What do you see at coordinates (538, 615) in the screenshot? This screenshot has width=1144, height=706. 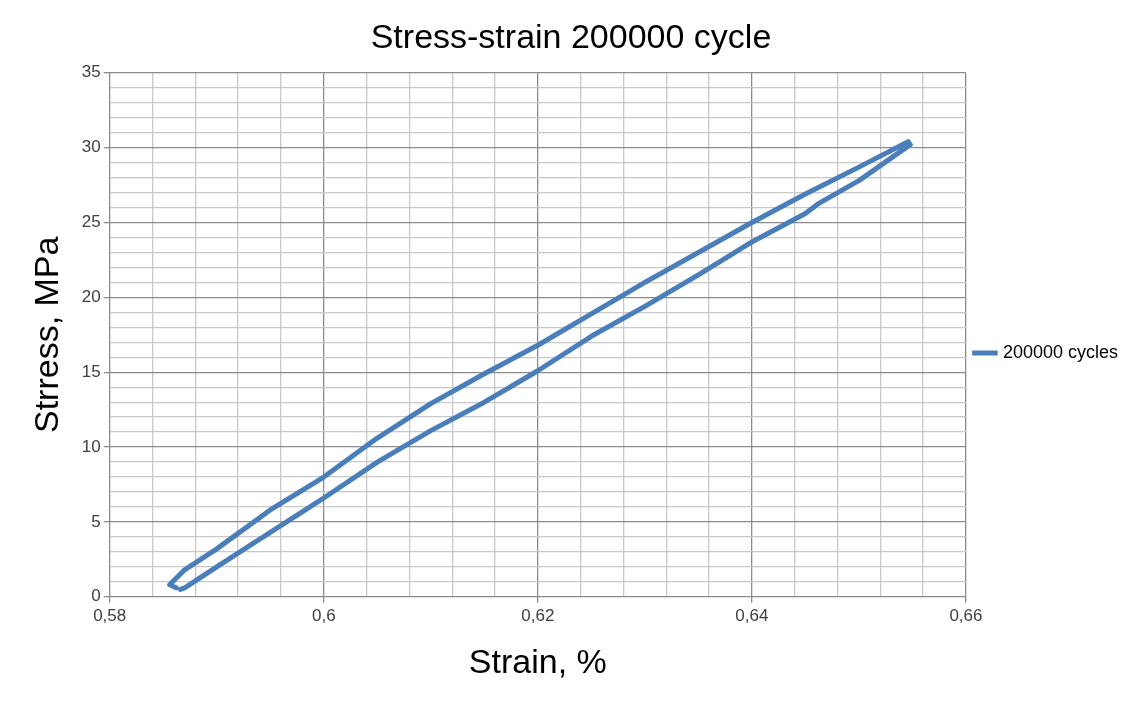 I see `x-tick-label: 0,62` at bounding box center [538, 615].